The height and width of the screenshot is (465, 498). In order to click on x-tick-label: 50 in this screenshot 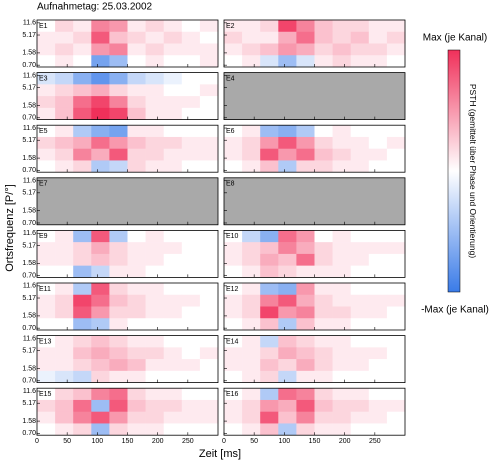, I will do `click(67, 441)`.